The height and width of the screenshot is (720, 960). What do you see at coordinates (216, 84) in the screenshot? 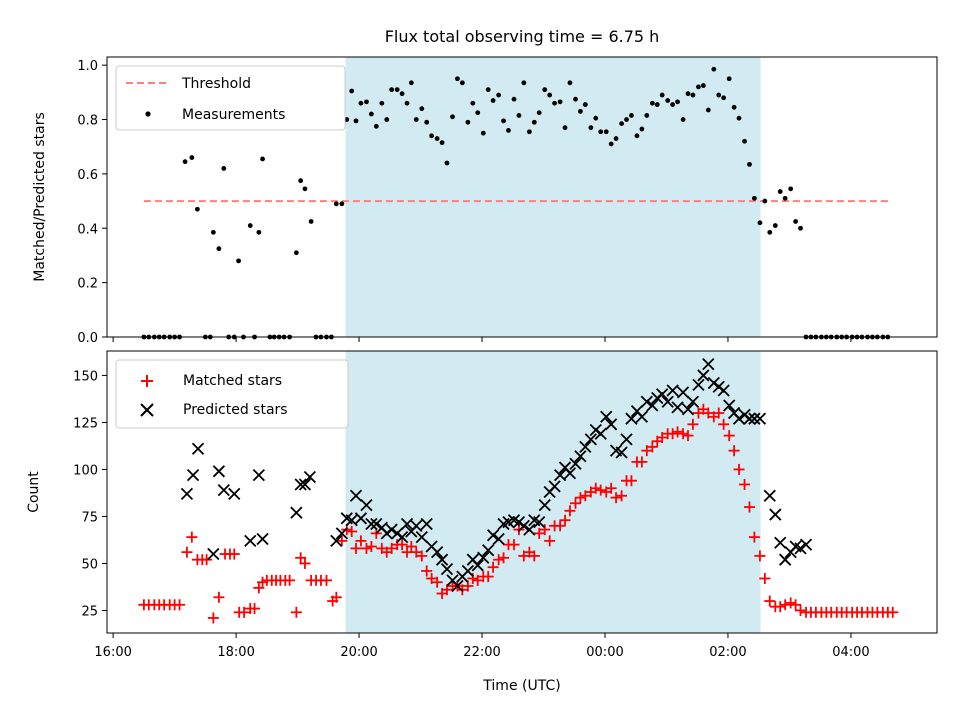
I see `legend-threshold-label: Threshold` at bounding box center [216, 84].